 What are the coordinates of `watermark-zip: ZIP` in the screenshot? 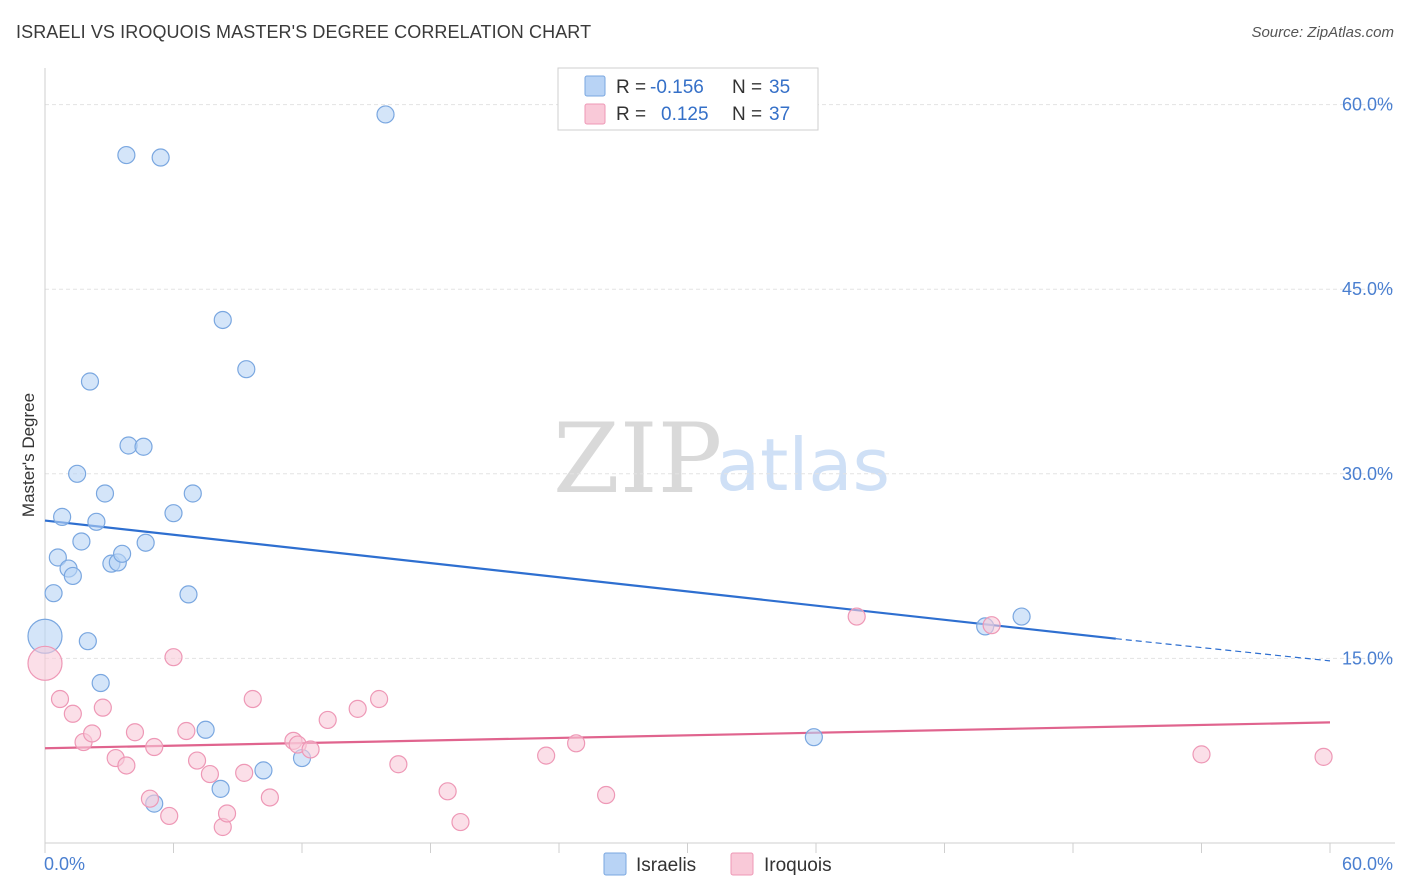 It's located at (637, 459).